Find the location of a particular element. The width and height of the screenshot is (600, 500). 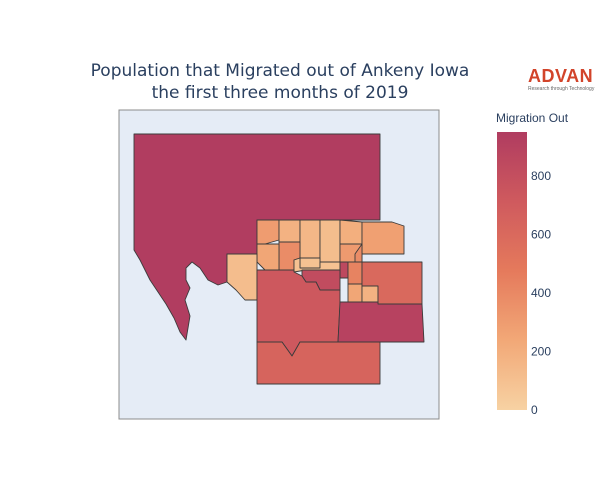

chart-title-line-2: the first three months of 2019 is located at coordinates (280, 93).